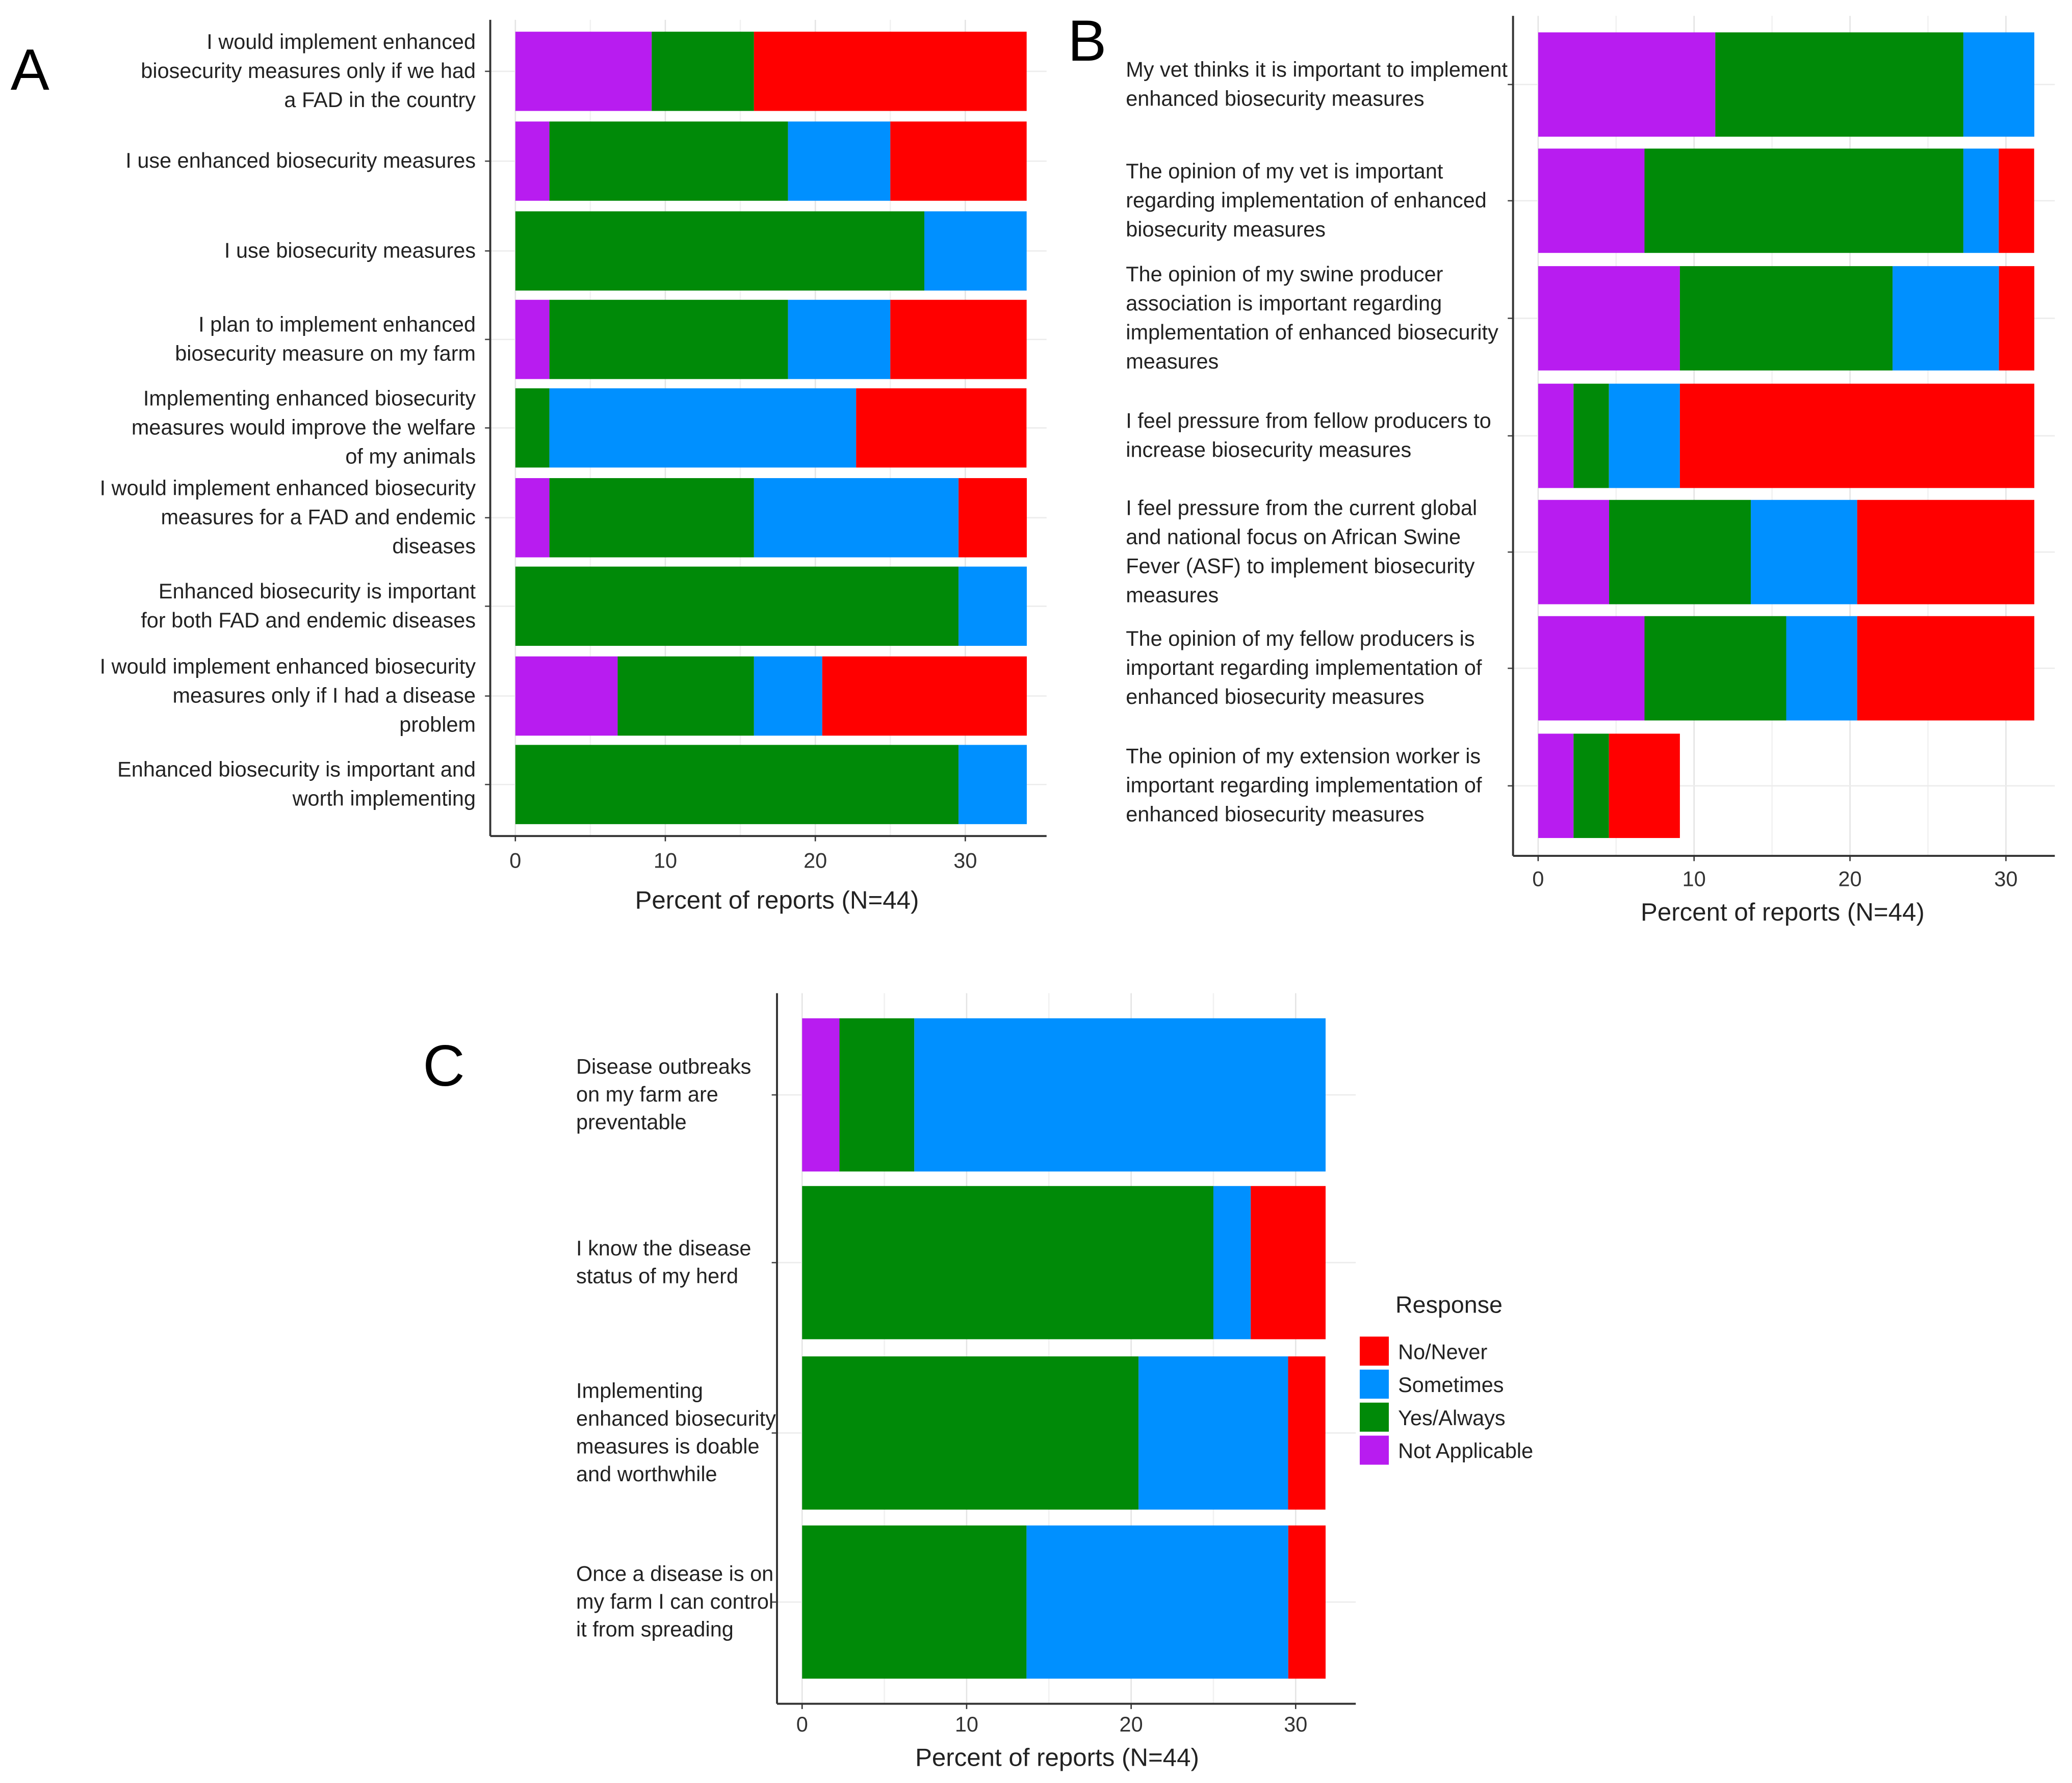 This screenshot has height=1783, width=2072. I want to click on category-label: problem, so click(437, 724).